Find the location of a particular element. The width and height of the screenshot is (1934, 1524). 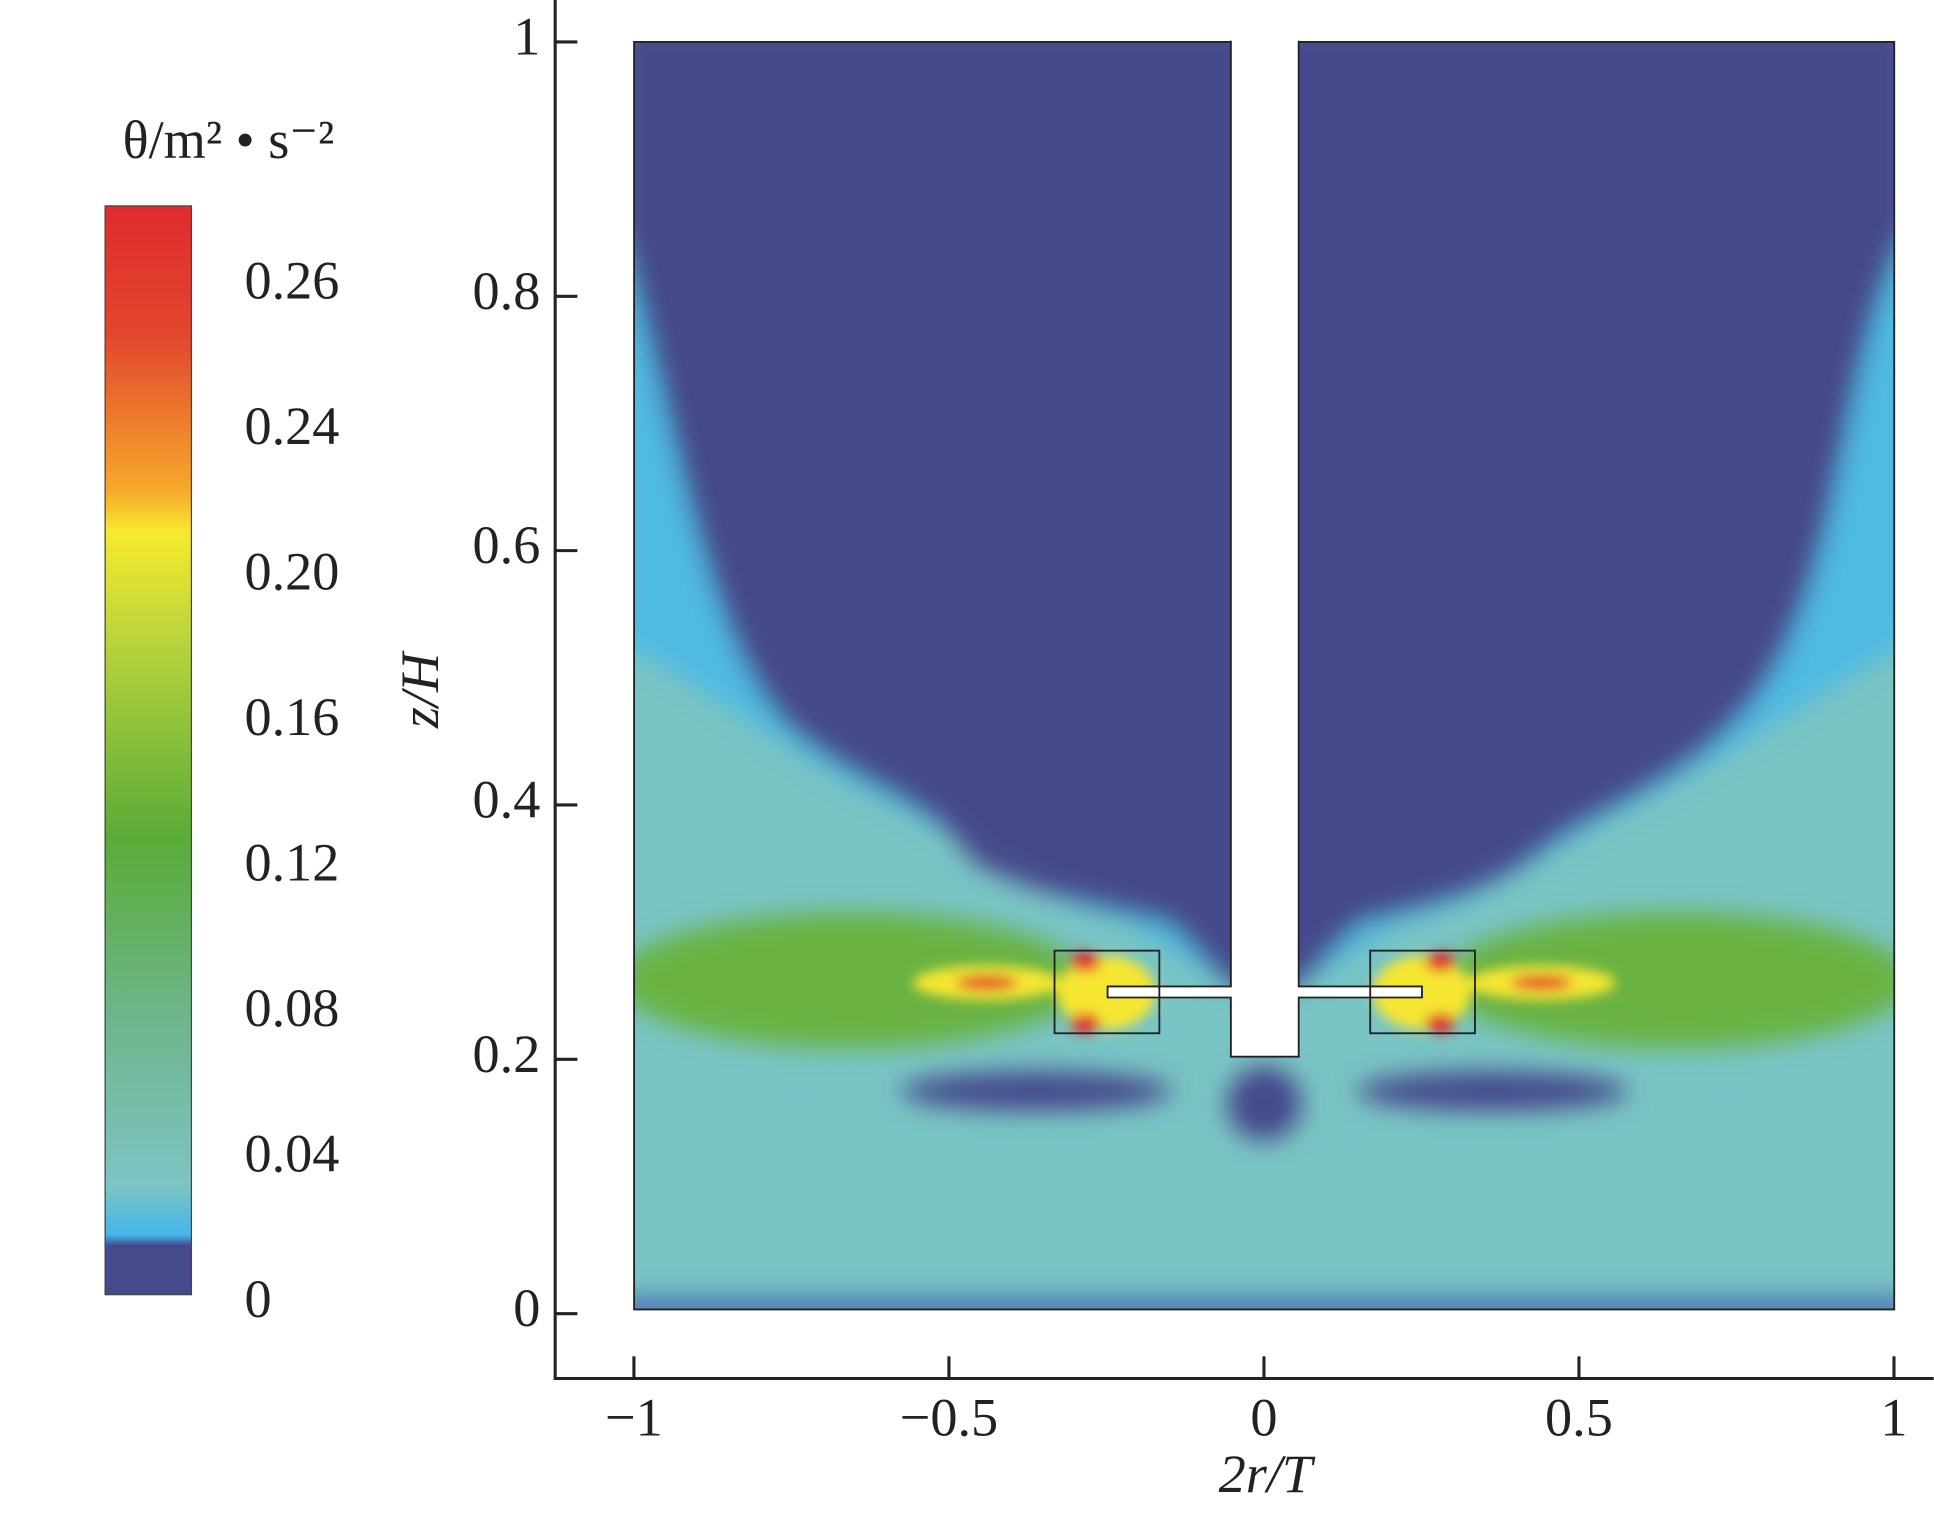

colorbar-tick-label: 0.08 is located at coordinates (291, 1008).